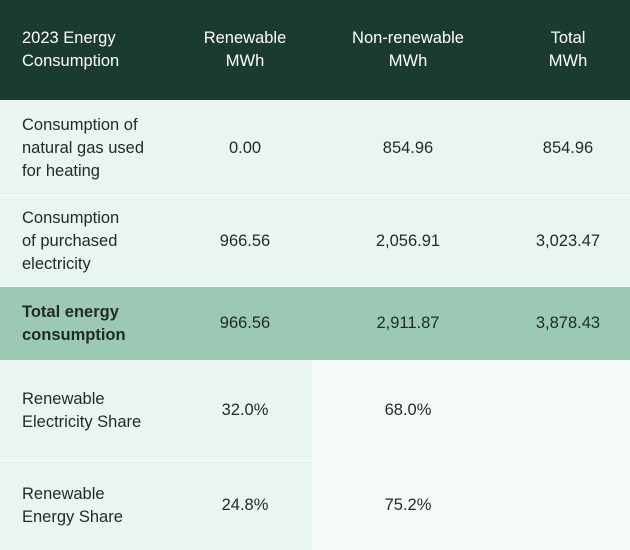 This screenshot has height=550, width=630. I want to click on header-nonrenewable: Non-renewable MWh, so click(408, 49).